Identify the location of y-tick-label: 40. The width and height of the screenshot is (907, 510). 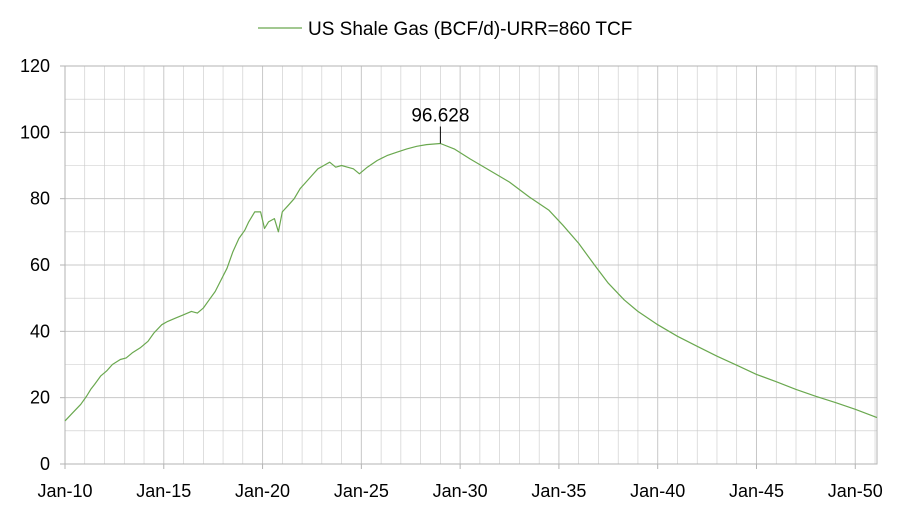
(40, 331).